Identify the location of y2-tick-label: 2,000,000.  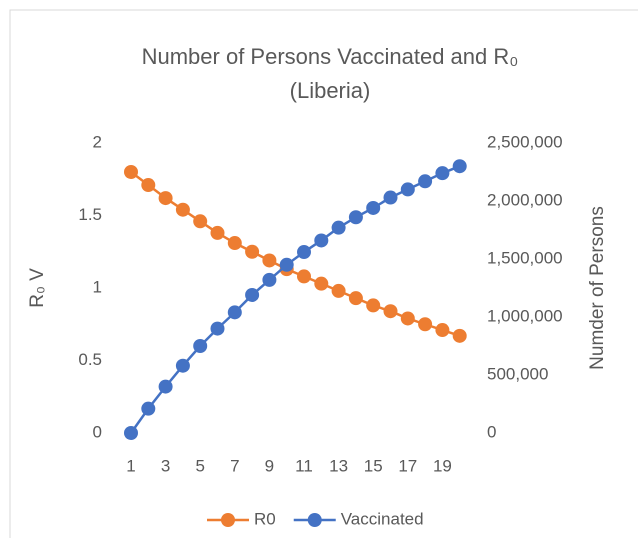
(525, 199).